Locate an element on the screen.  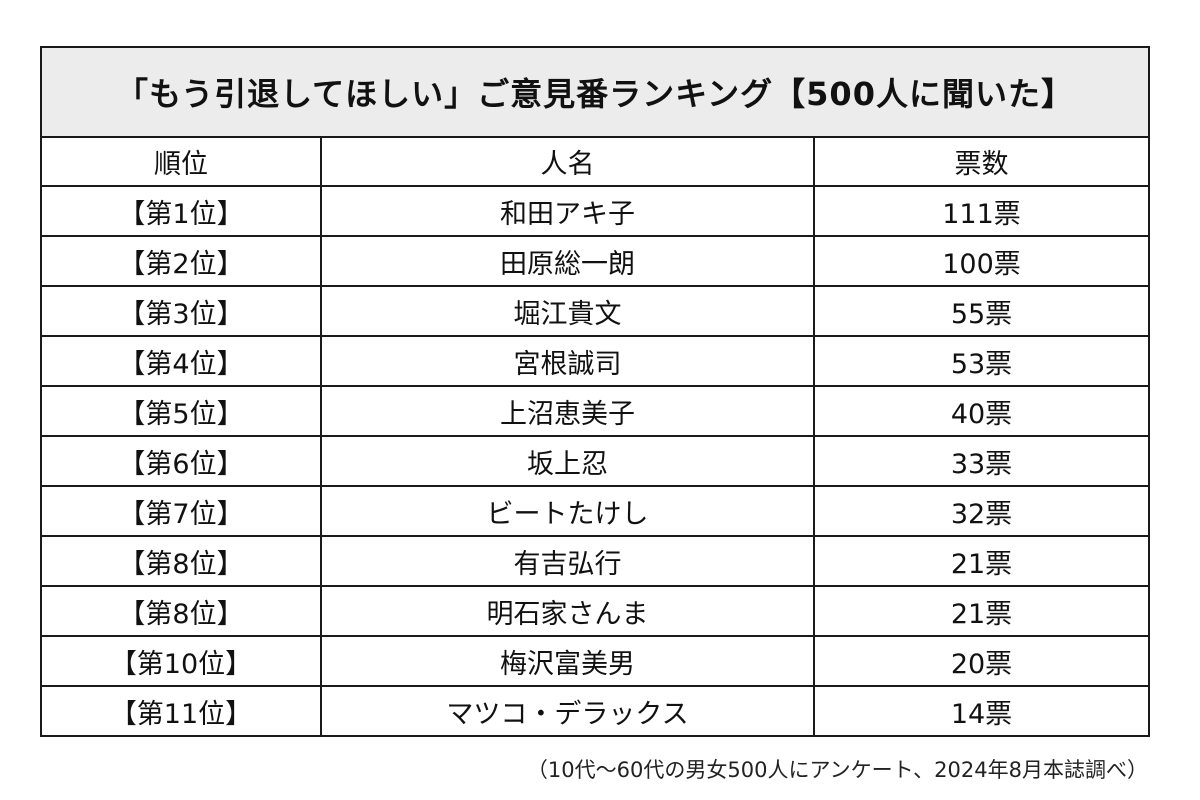
column-header-name: 人名 is located at coordinates (567, 161).